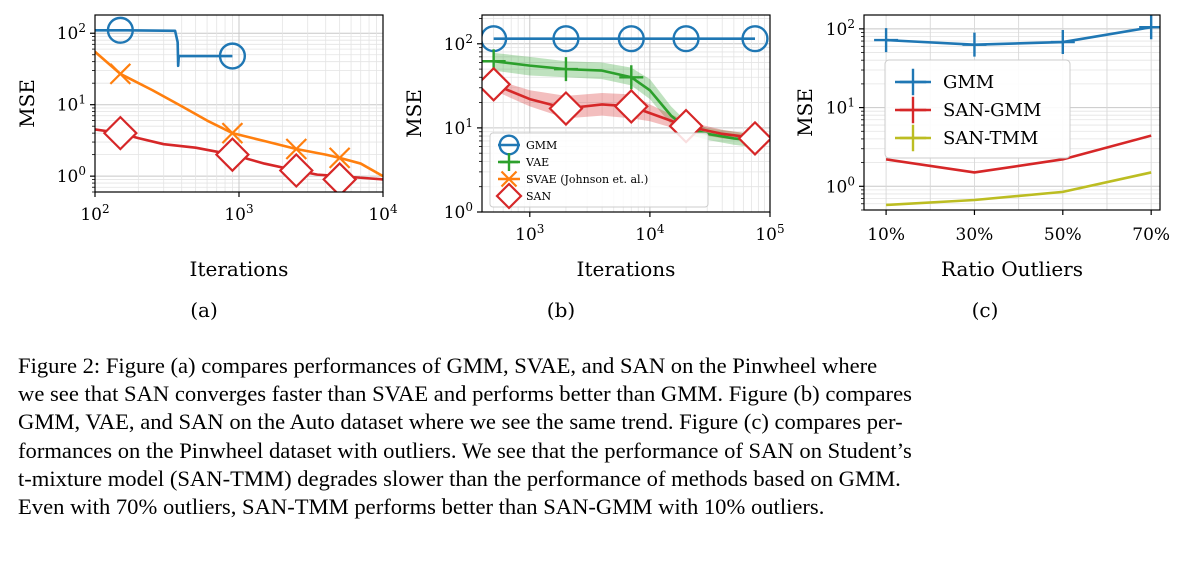  What do you see at coordinates (1012, 269) in the screenshot?
I see `x-axis-label: Ratio Outliers` at bounding box center [1012, 269].